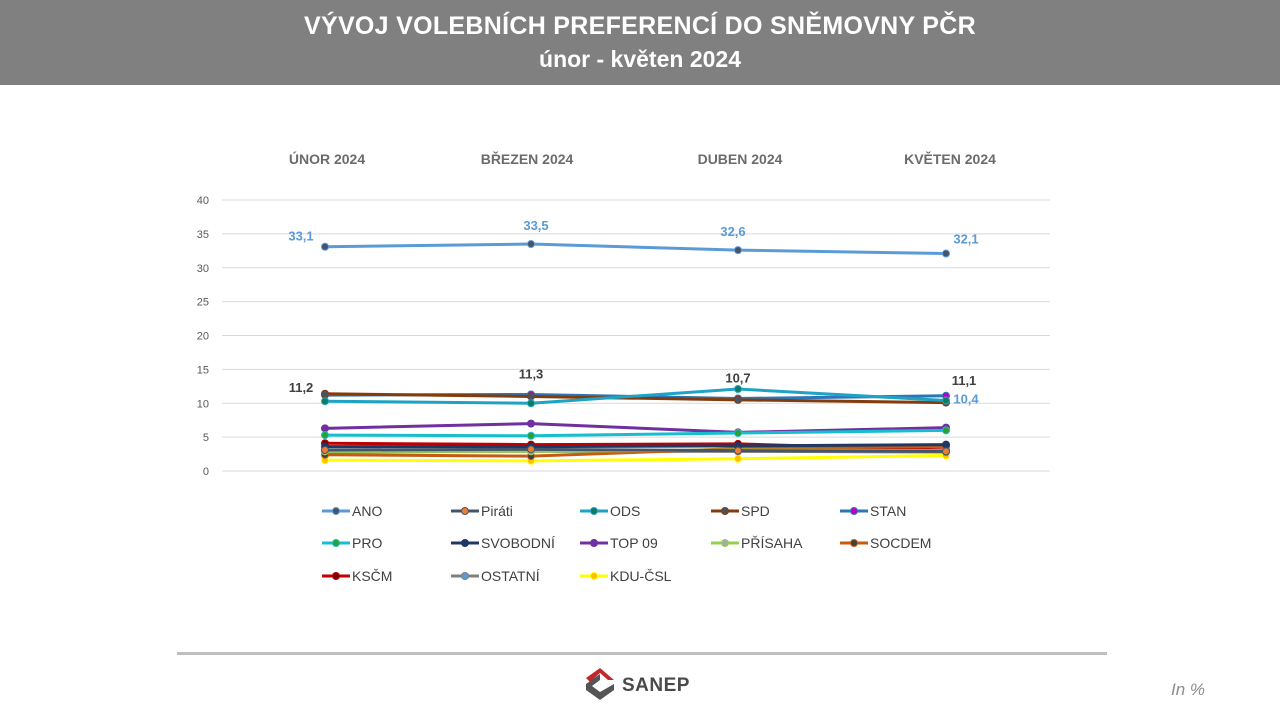  I want to click on legend-item: KDU-ČSL, so click(642, 576).